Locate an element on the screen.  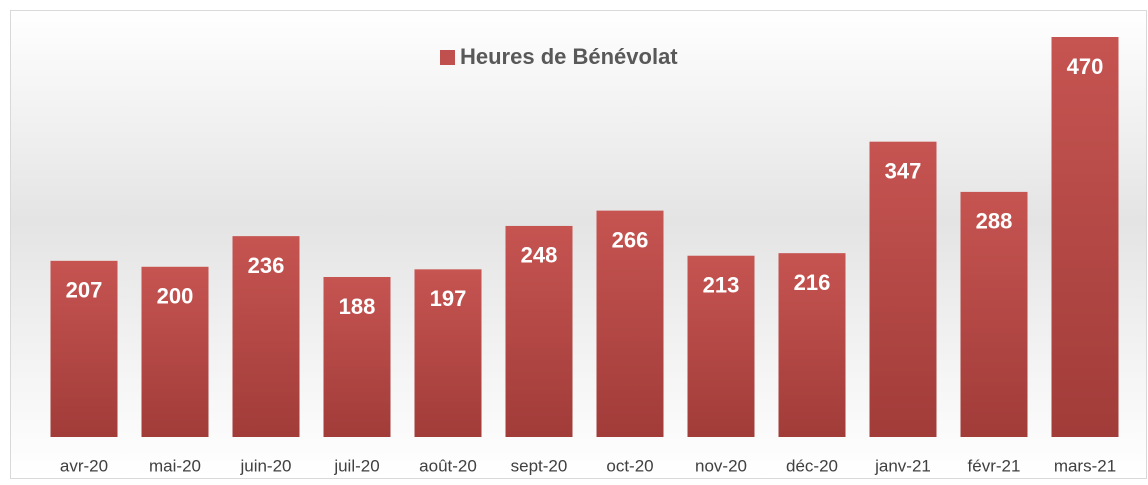
x-tick-label: déc-20 is located at coordinates (812, 465).